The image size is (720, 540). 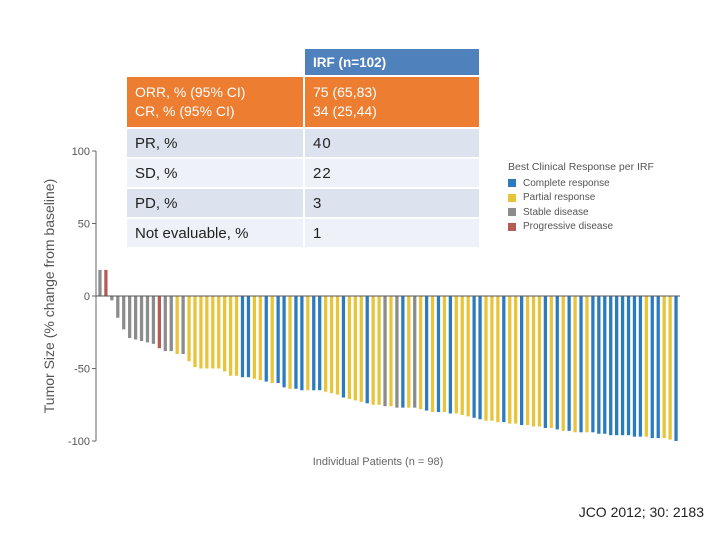 I want to click on sd-value: 22, so click(x=393, y=174).